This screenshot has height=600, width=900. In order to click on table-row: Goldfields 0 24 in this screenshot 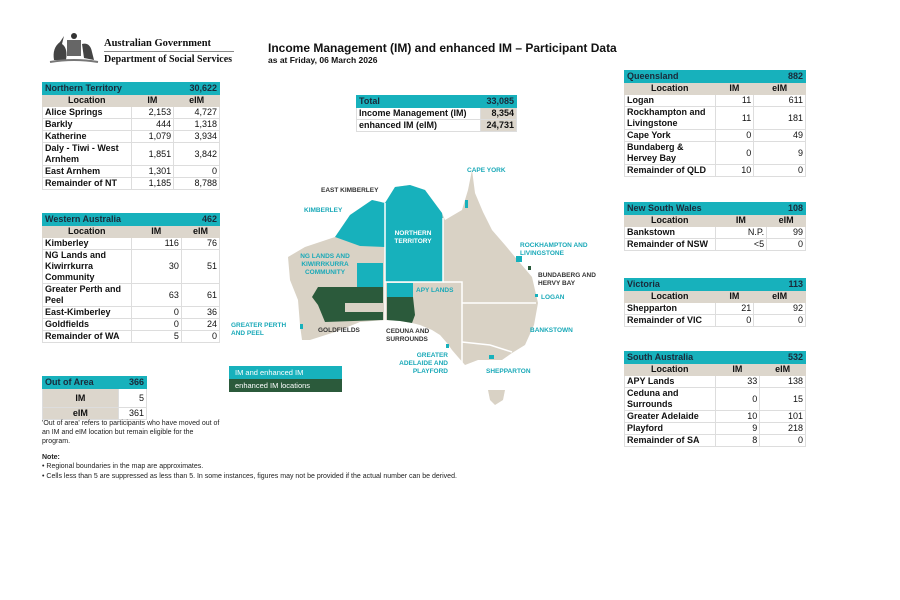, I will do `click(131, 324)`.